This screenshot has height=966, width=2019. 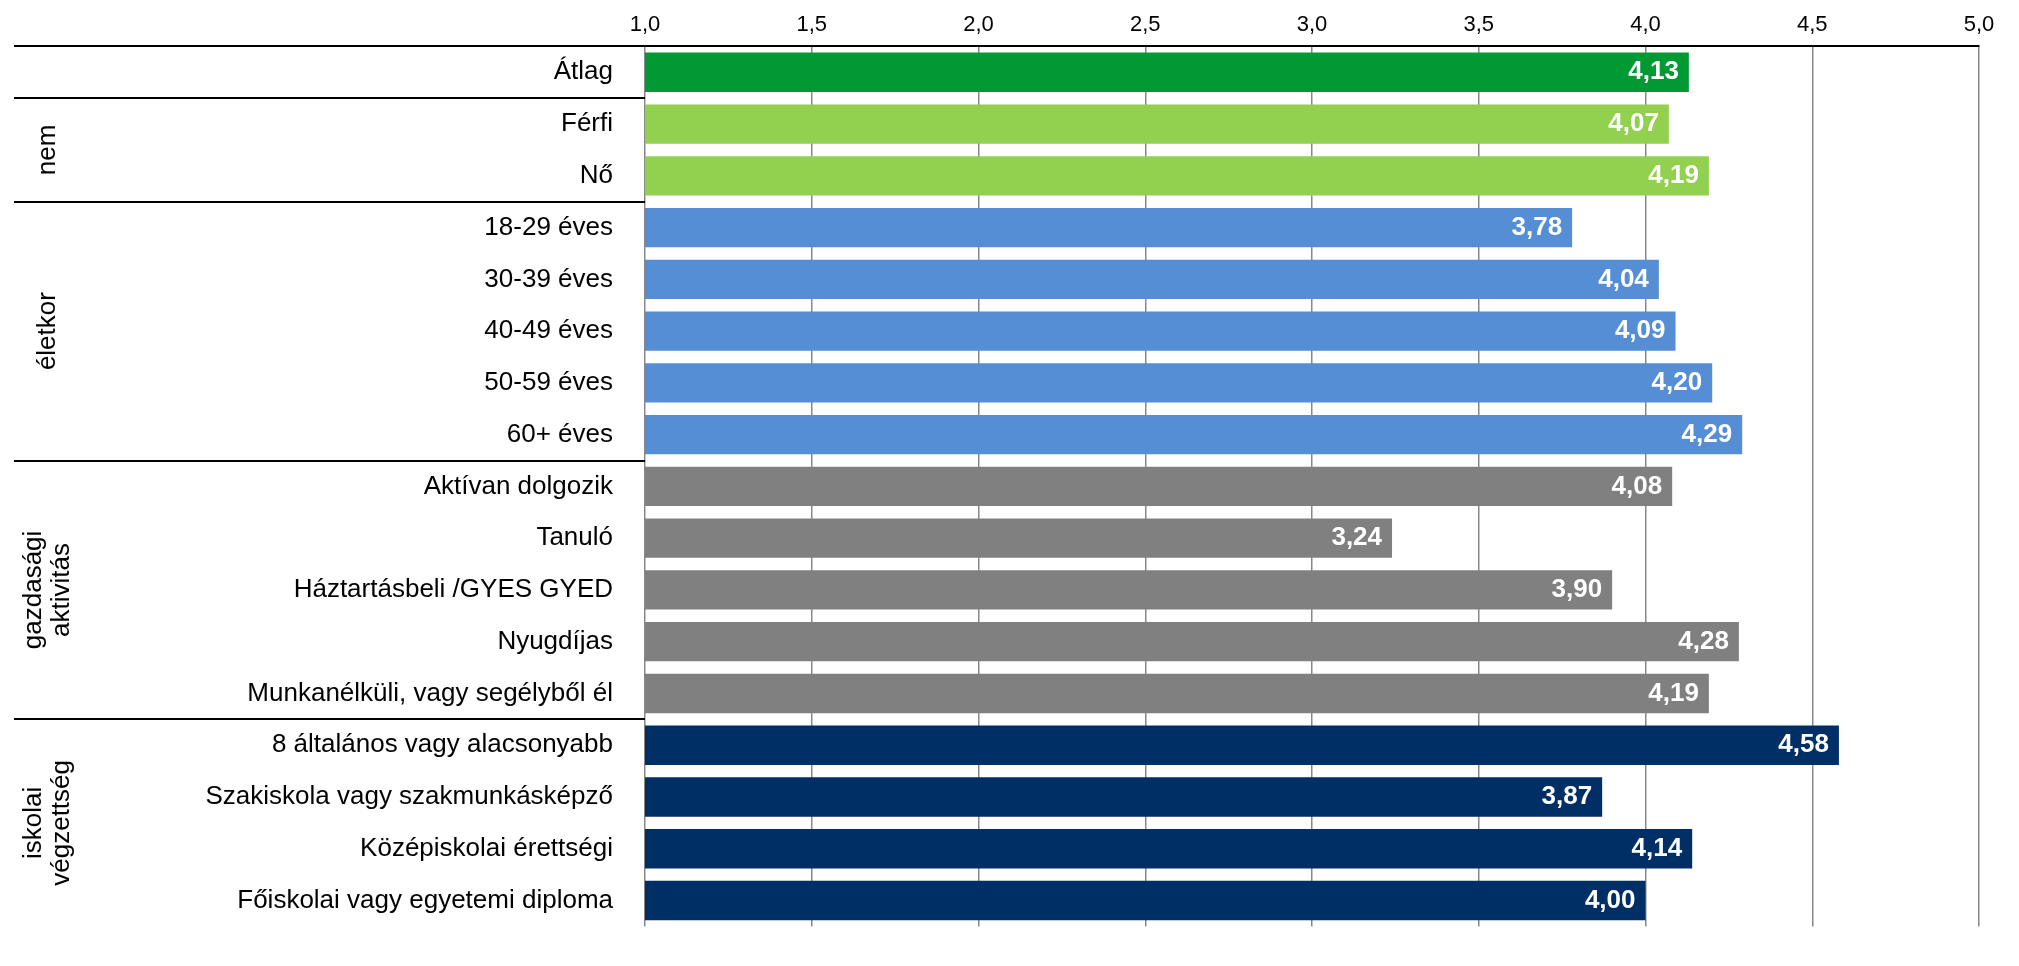 I want to click on y-tick-label: Munkanélküli, vagy segélyből él, so click(x=430, y=691).